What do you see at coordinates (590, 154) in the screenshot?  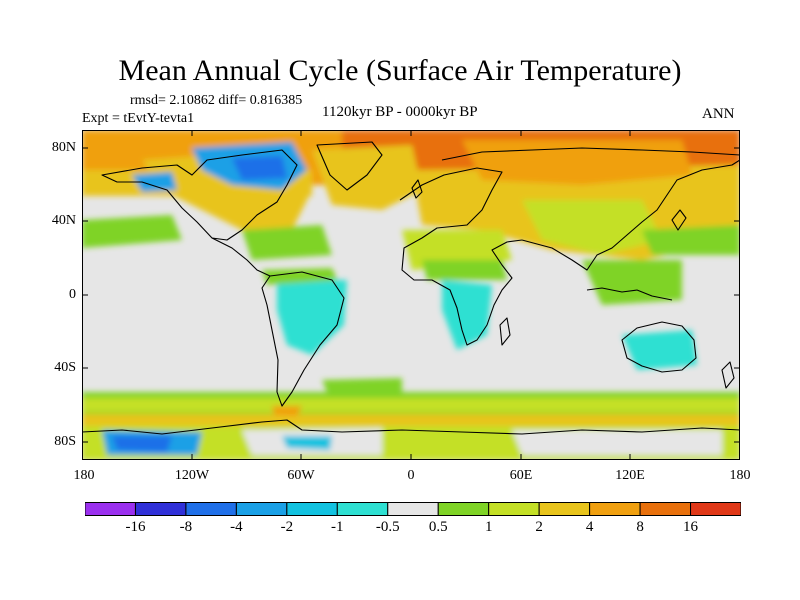 I see `arctic-coast` at bounding box center [590, 154].